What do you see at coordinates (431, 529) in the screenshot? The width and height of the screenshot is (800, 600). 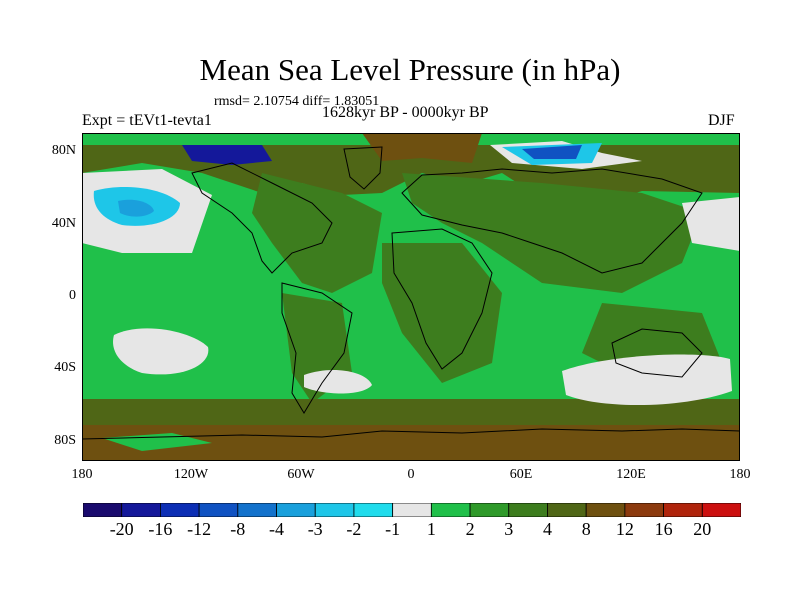 I see `colorbar-label: 1` at bounding box center [431, 529].